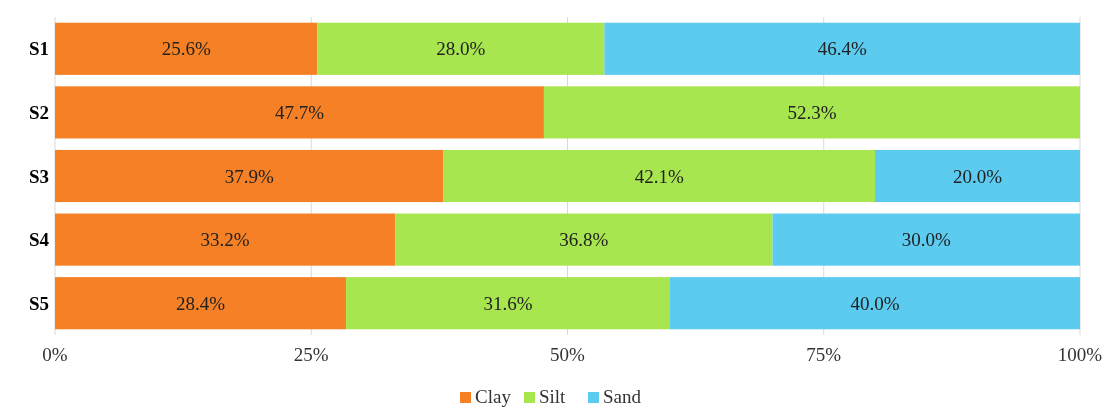 The width and height of the screenshot is (1112, 412). Describe the element at coordinates (311, 354) in the screenshot. I see `x-tick-label: 25%` at that location.